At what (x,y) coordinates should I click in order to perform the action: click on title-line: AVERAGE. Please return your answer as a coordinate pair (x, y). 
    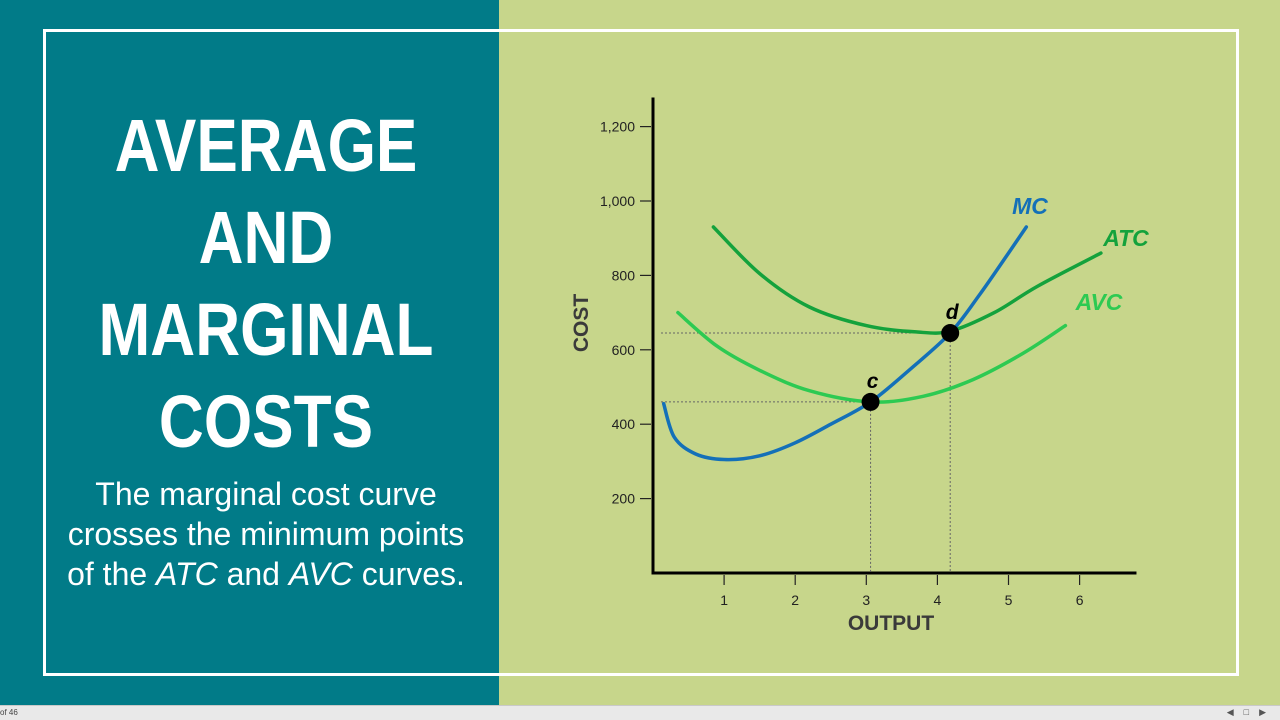
    Looking at the image, I should click on (266, 145).